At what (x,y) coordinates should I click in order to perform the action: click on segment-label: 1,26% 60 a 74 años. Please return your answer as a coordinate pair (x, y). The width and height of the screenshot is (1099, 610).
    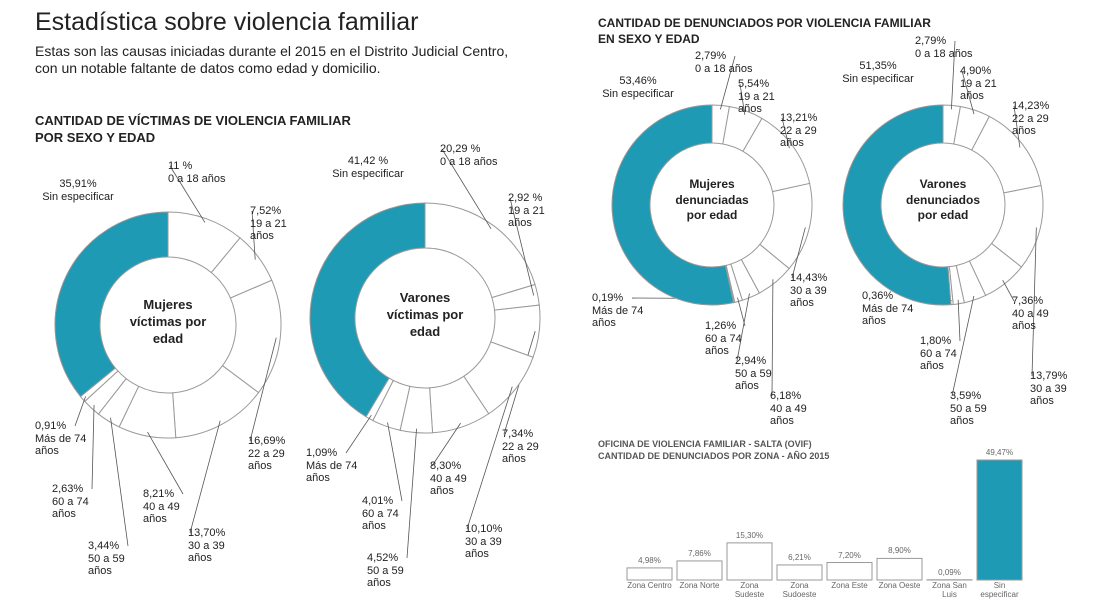
    Looking at the image, I should click on (736, 339).